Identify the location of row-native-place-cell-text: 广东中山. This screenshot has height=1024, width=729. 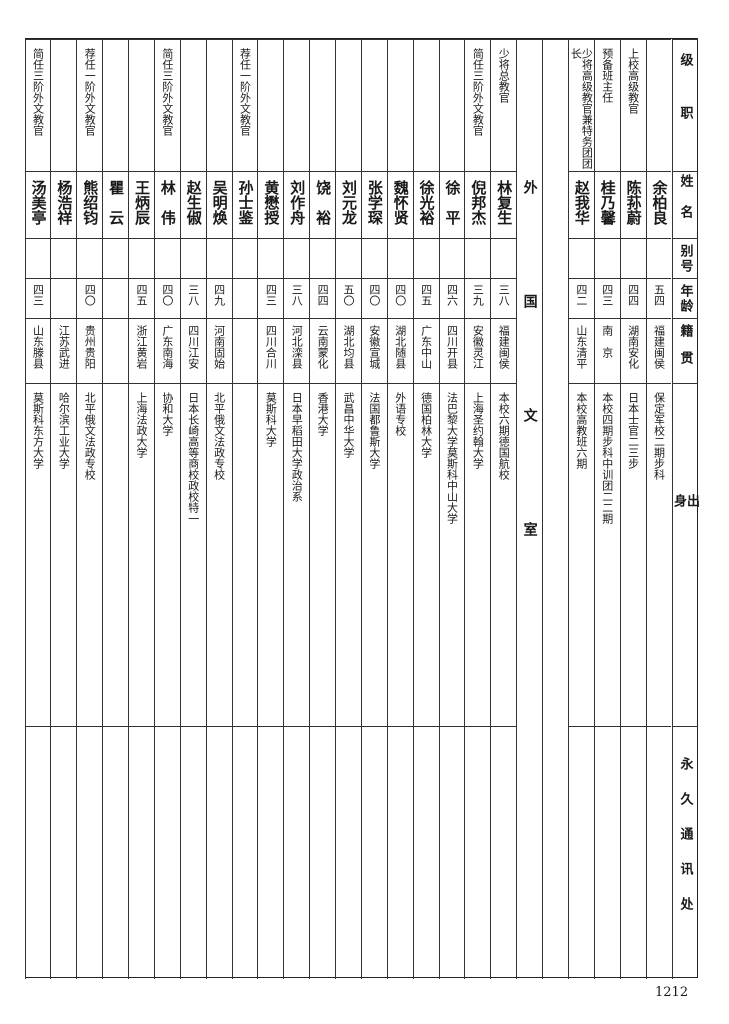
(426, 347).